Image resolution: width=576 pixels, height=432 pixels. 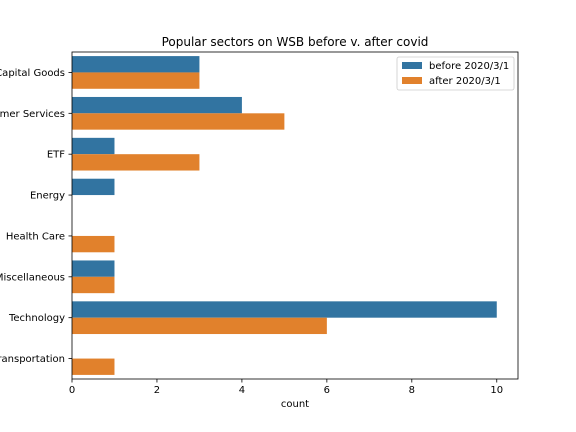 I want to click on legend-frame, so click(x=455, y=73).